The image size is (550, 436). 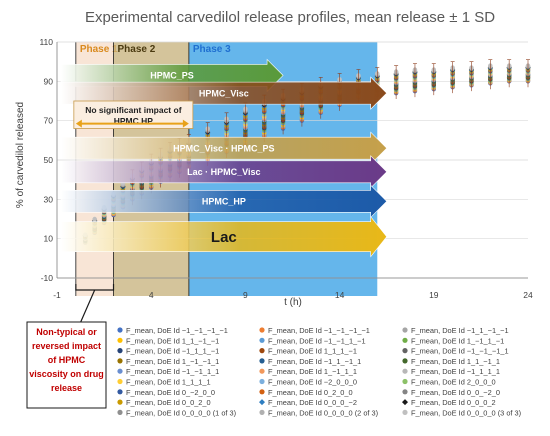 I want to click on y-tick-label: 10, so click(x=49, y=239).